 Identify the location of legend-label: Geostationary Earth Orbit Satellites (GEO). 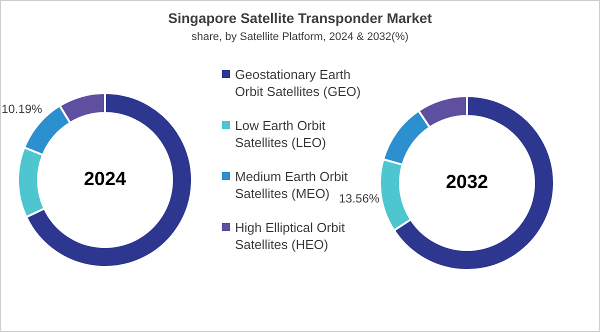
(298, 83).